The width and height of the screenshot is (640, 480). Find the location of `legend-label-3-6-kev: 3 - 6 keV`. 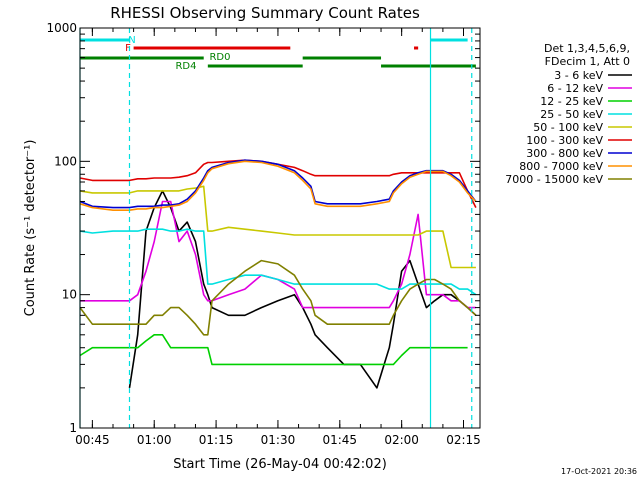

legend-label-3-6-kev: 3 - 6 keV is located at coordinates (578, 75).